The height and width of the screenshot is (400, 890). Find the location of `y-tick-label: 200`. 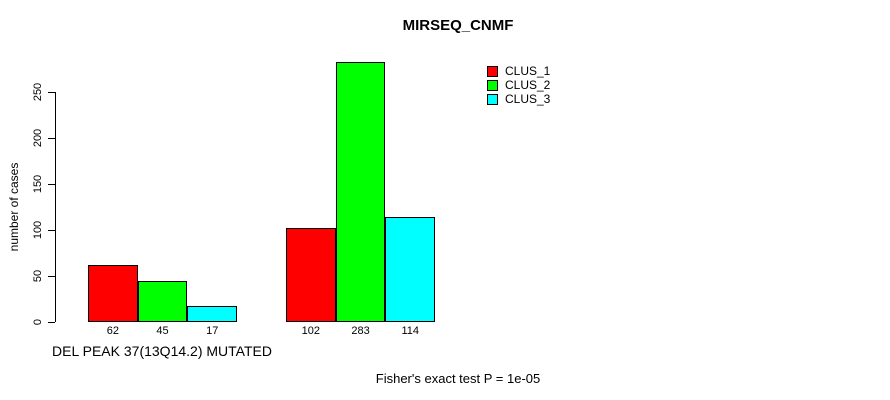

y-tick-label: 200 is located at coordinates (38, 138).